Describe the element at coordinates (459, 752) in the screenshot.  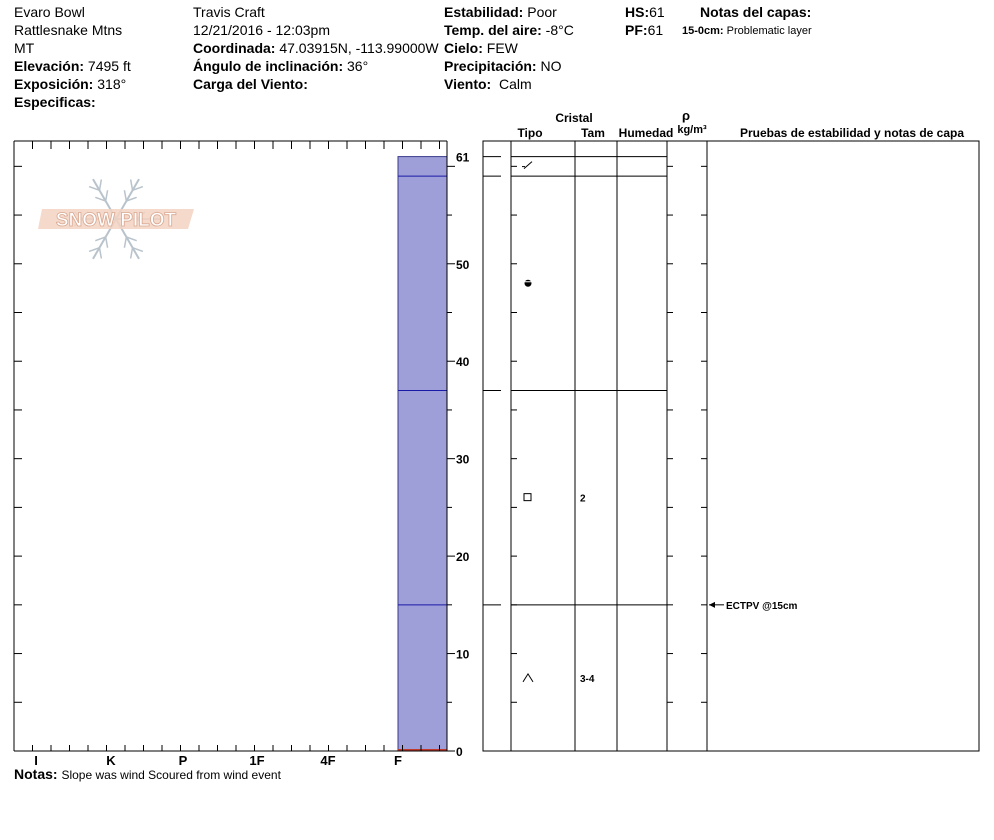
I see `depth-tick-label: 0` at that location.